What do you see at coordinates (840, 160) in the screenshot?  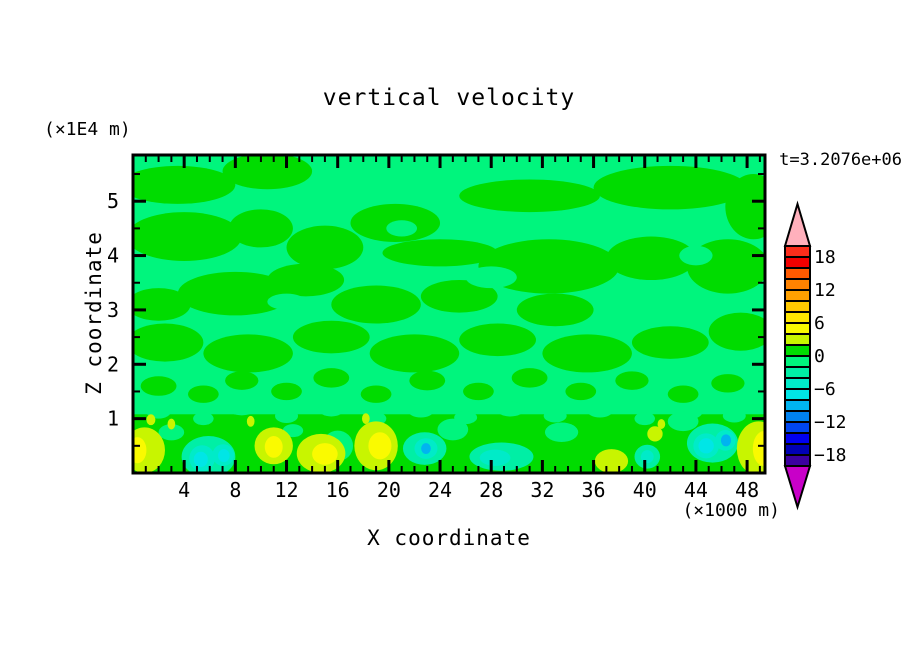 I see `time-annotation: t=3.2076e+06` at bounding box center [840, 160].